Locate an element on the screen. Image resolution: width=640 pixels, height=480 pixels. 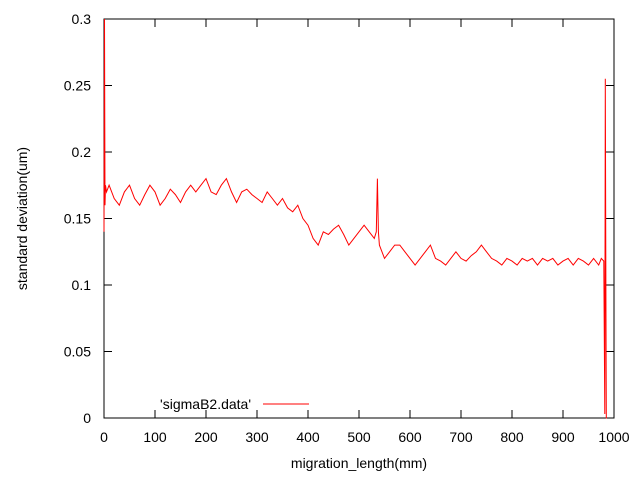
x-tick-label: 700 is located at coordinates (461, 437).